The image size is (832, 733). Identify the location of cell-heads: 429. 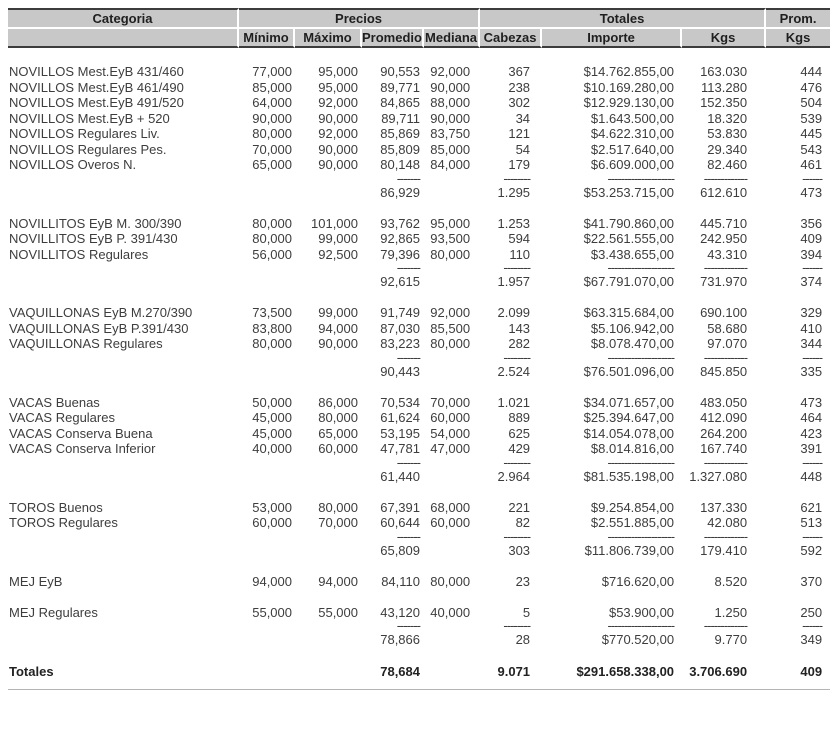
(519, 448).